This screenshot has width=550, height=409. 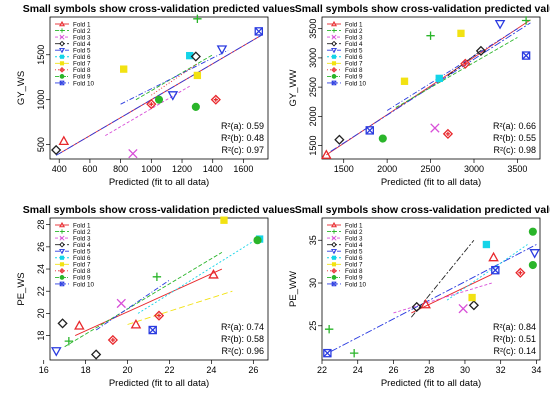 What do you see at coordinates (41, 100) in the screenshot?
I see `y-tick-label: 1000` at bounding box center [41, 100].